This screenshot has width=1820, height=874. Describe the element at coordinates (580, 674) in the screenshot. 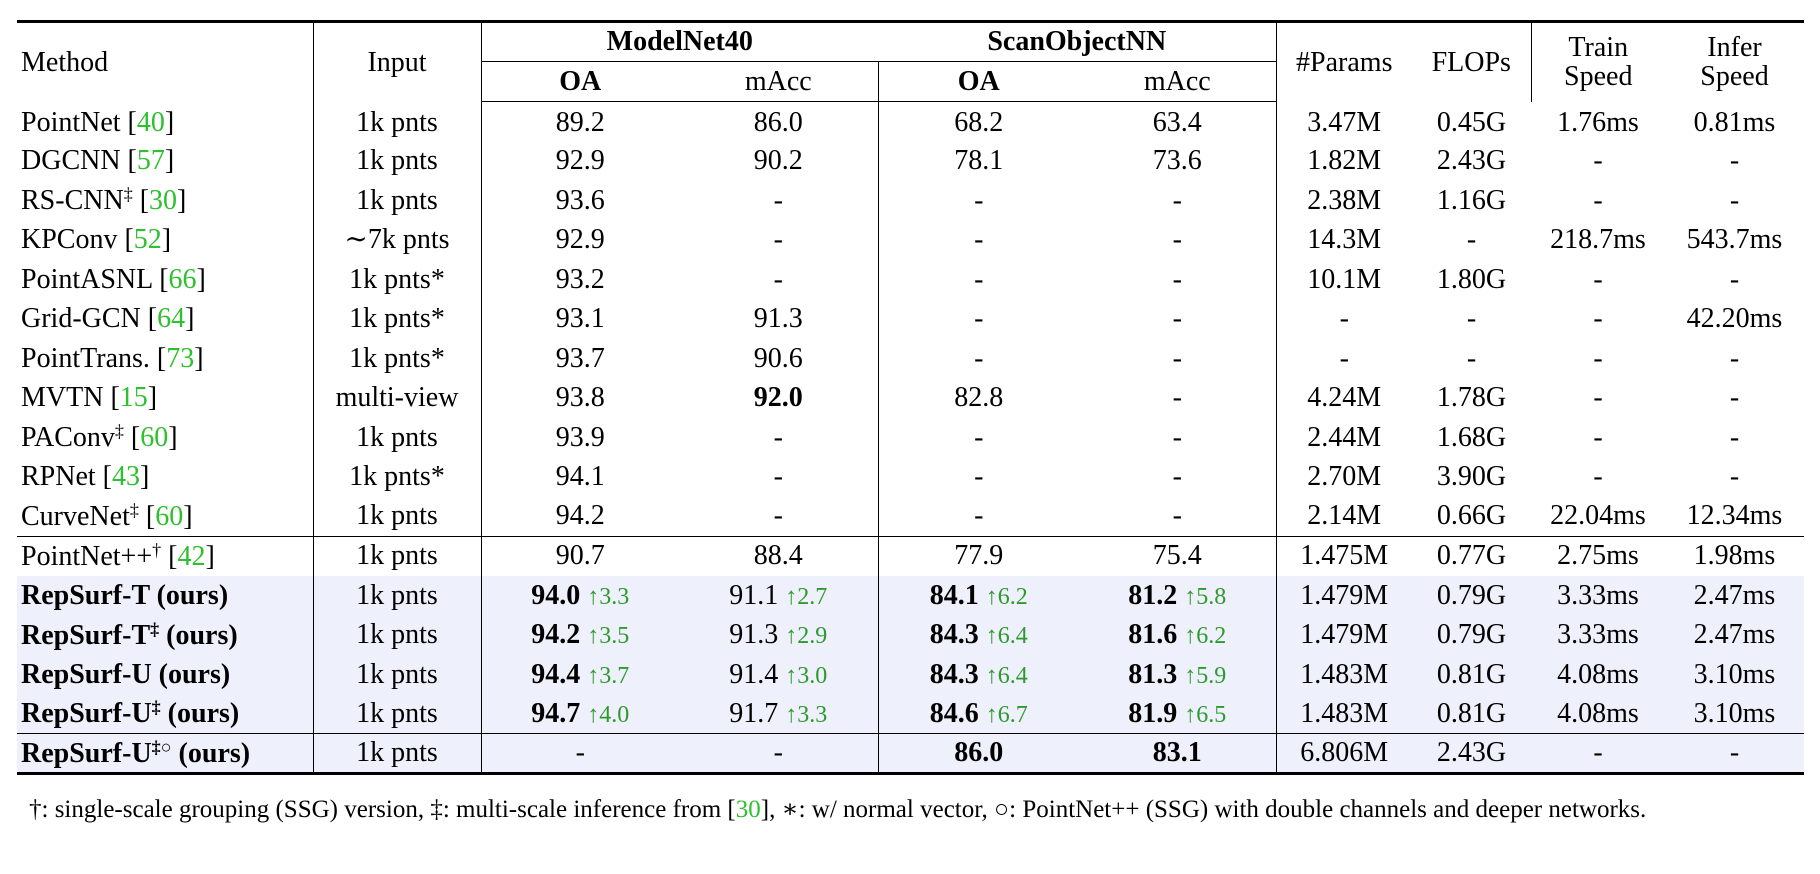

I see `table-cell: 94.4 ↑3.7` at that location.